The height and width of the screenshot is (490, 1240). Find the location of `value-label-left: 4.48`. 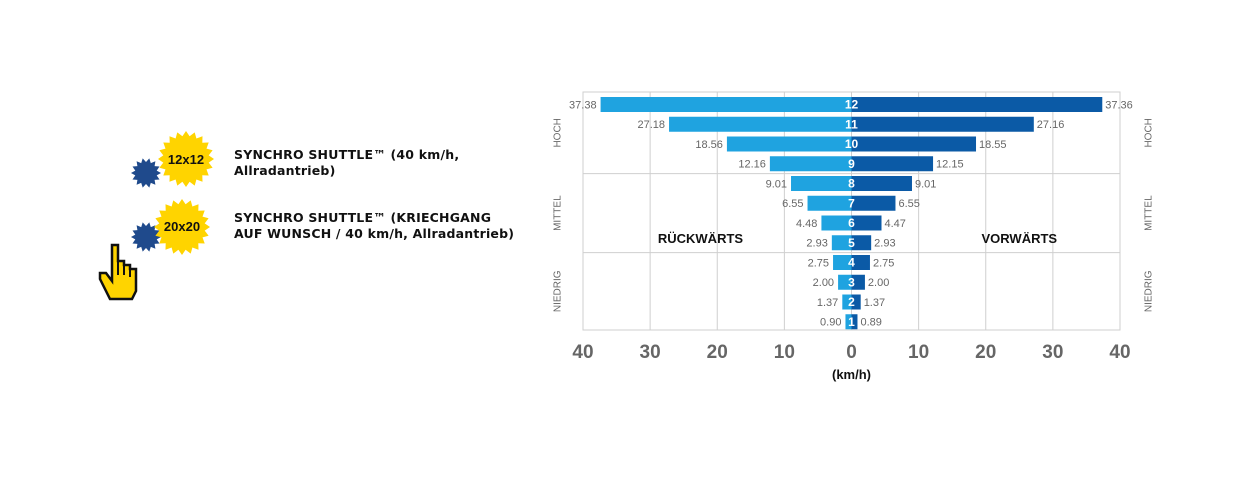

value-label-left: 4.48 is located at coordinates (806, 224).